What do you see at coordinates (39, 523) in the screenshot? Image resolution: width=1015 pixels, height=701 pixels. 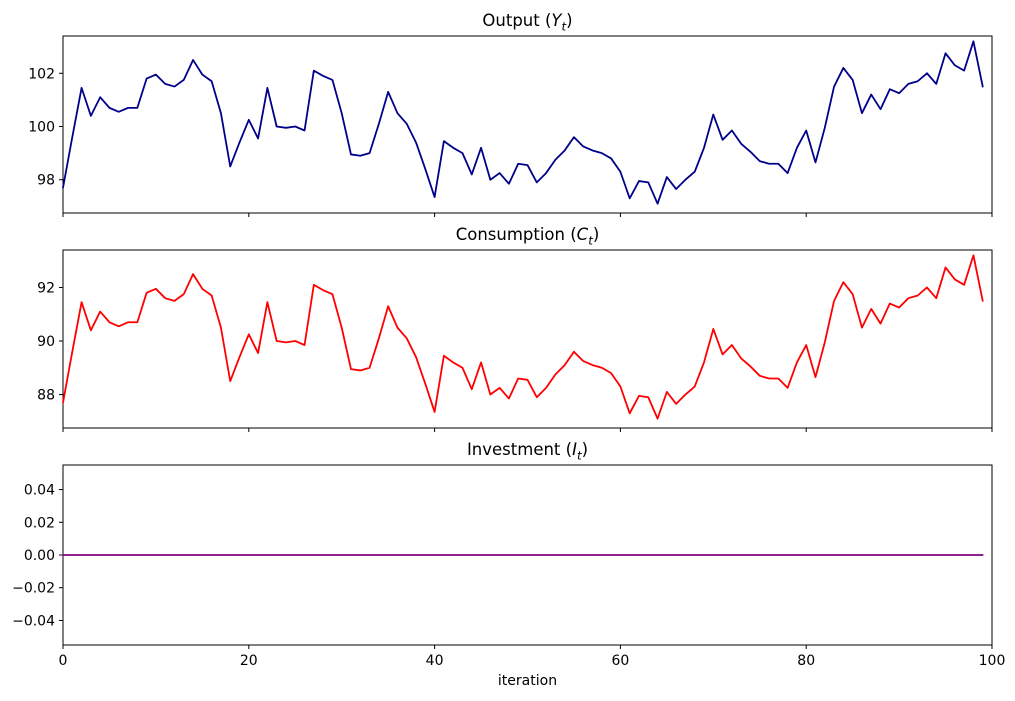 I see `investment-y-tick-label: 0.02` at bounding box center [39, 523].